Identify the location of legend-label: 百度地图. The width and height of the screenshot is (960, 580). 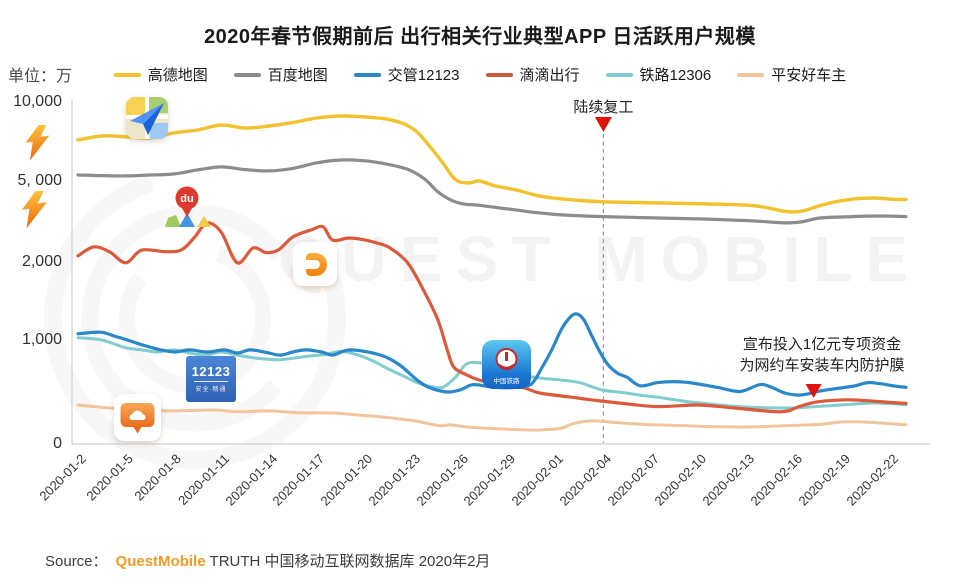
(297, 75).